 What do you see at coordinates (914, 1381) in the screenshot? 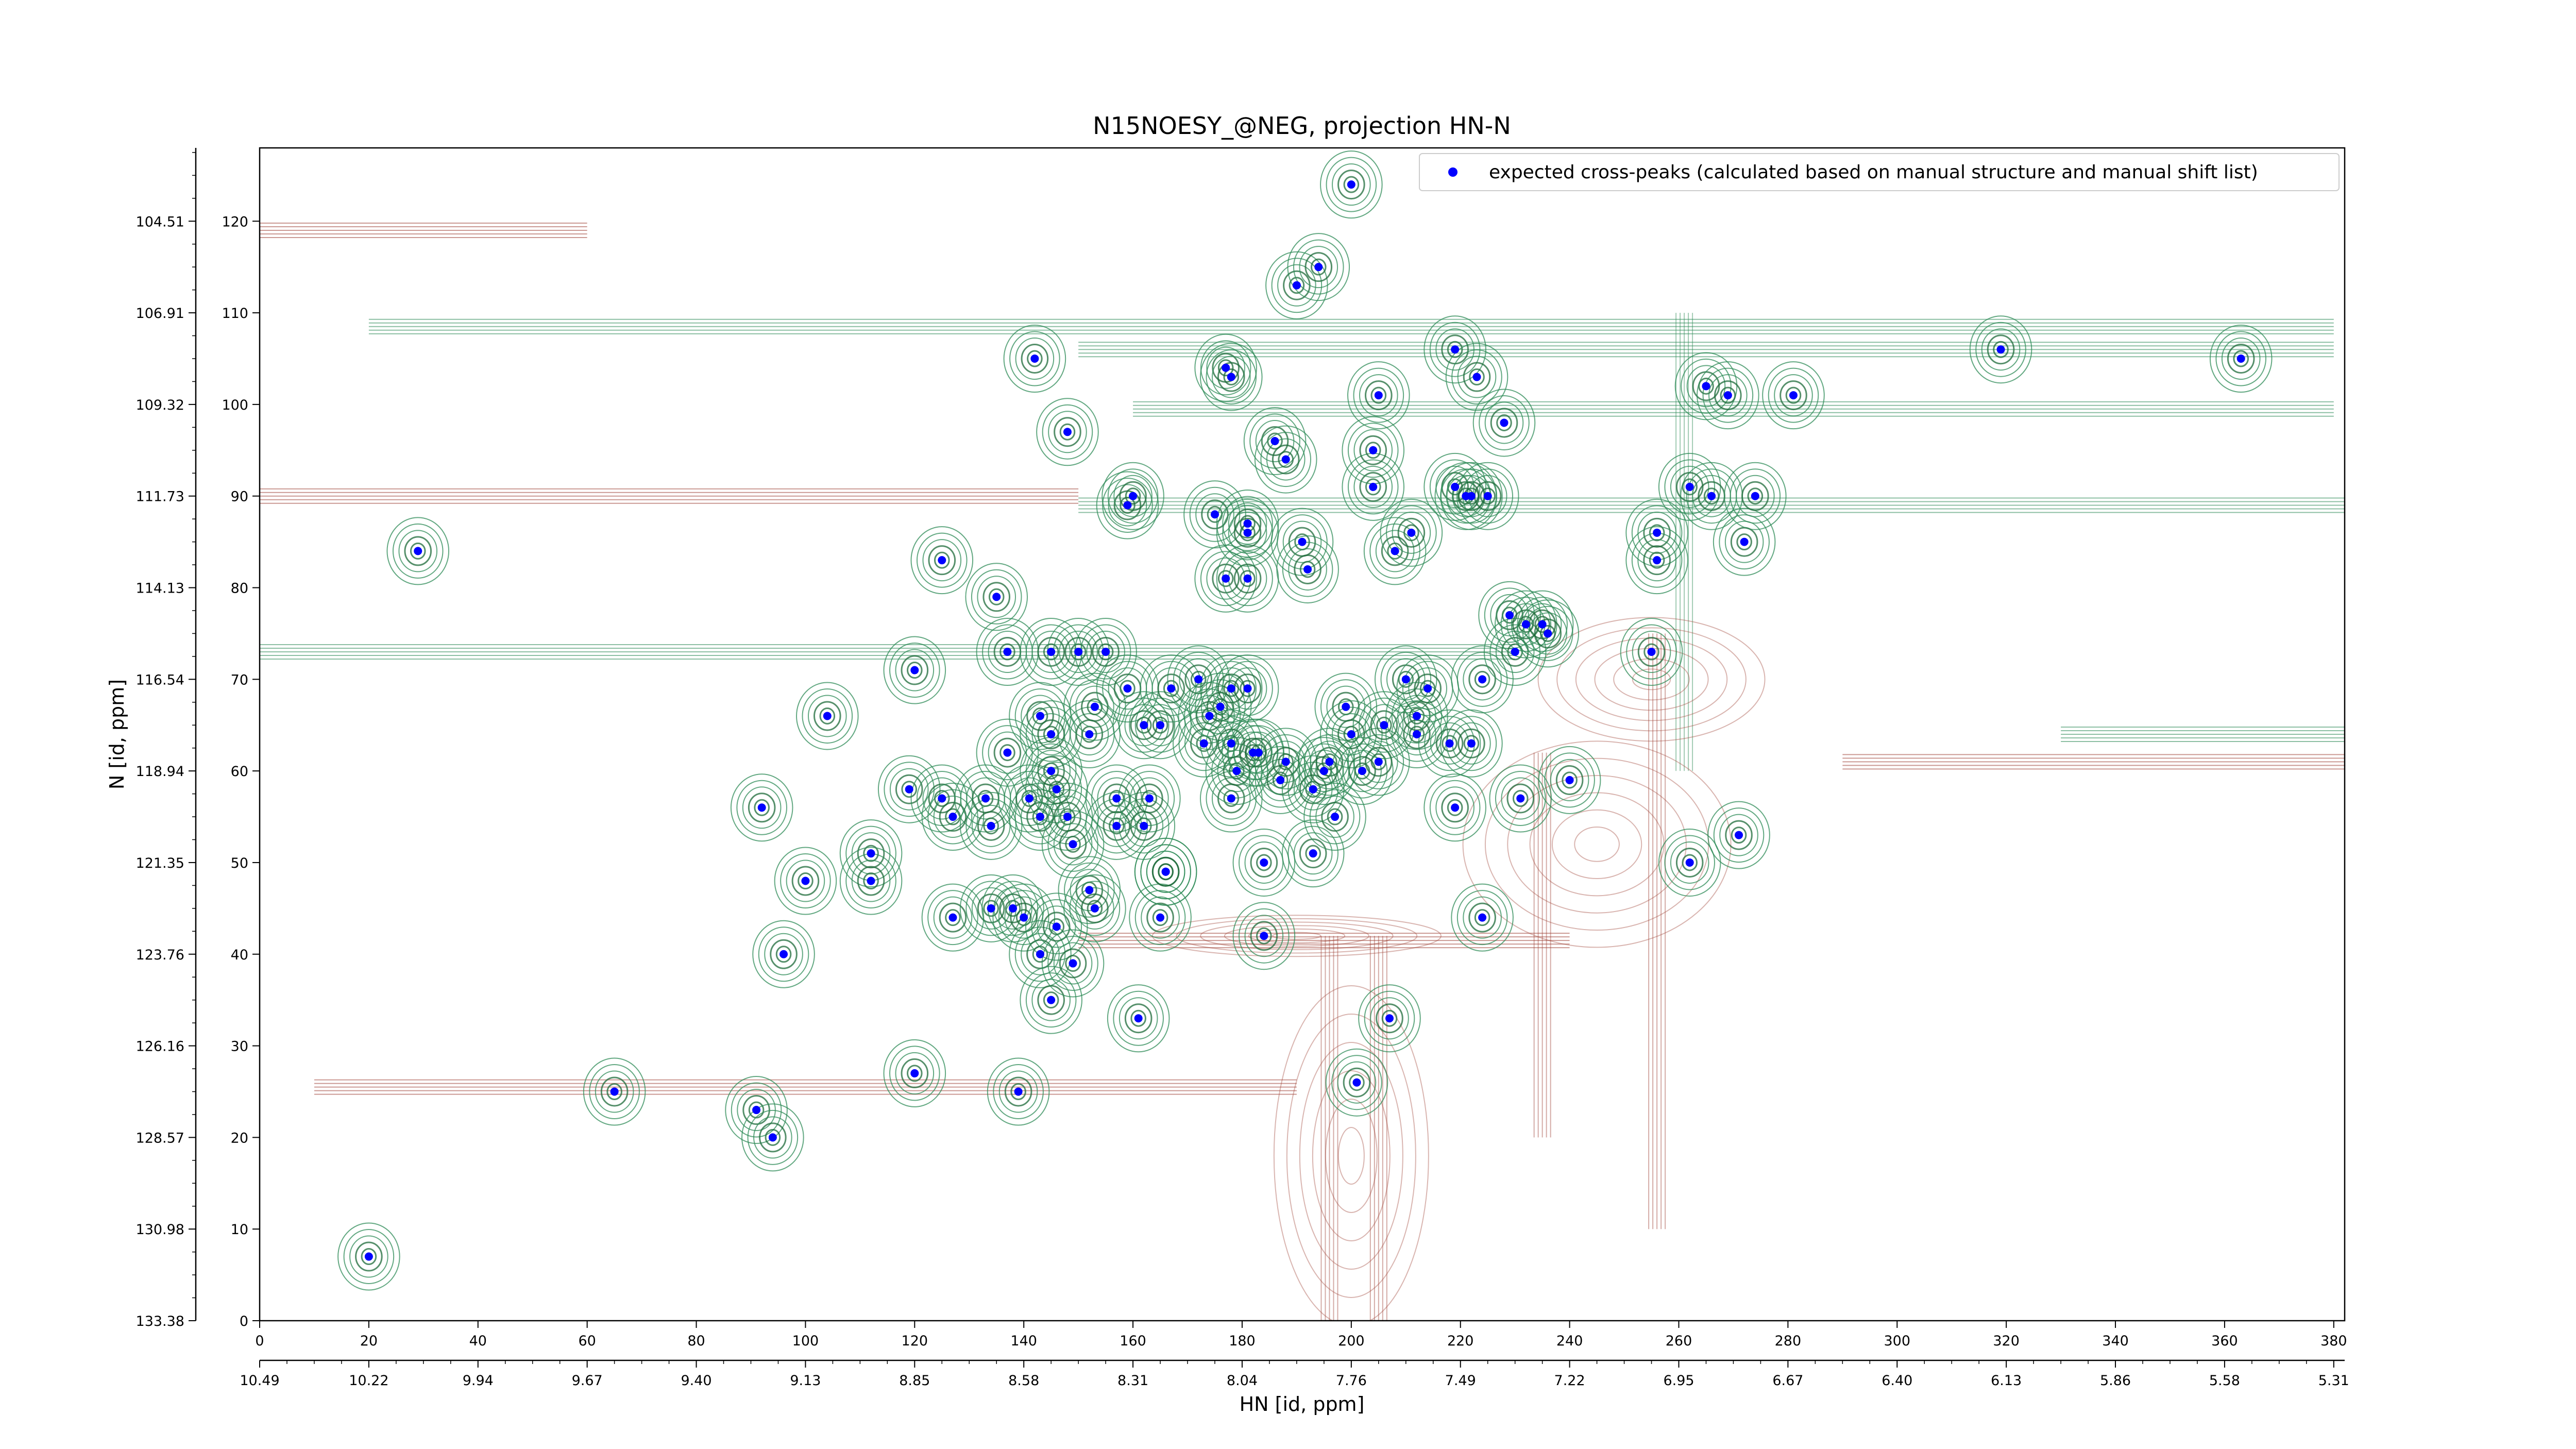
I see `hn-tick-label: 8.85` at bounding box center [914, 1381].